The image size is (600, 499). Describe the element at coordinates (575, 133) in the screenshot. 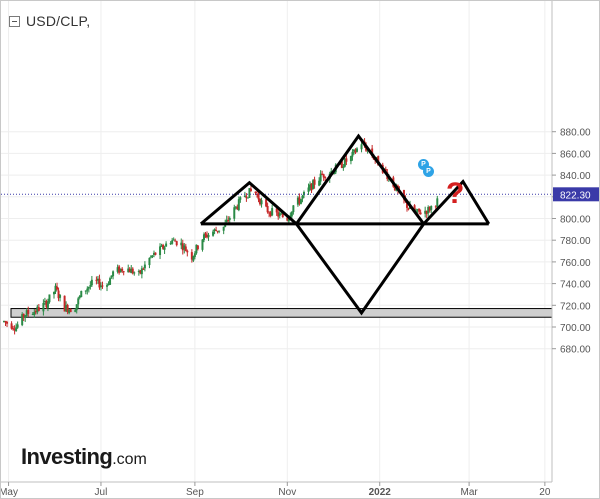

I see `y-tick-label: 880.00` at that location.